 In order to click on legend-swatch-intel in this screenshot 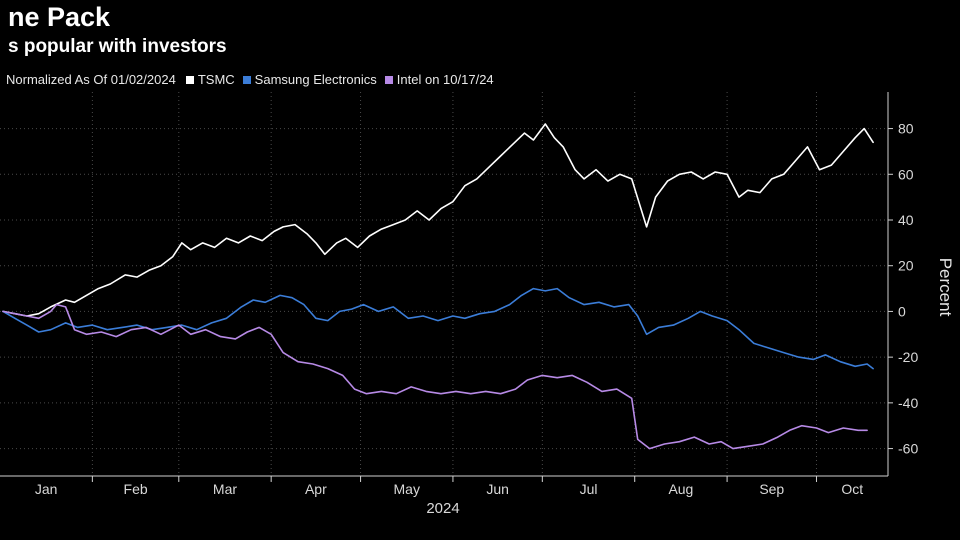, I will do `click(388, 79)`.